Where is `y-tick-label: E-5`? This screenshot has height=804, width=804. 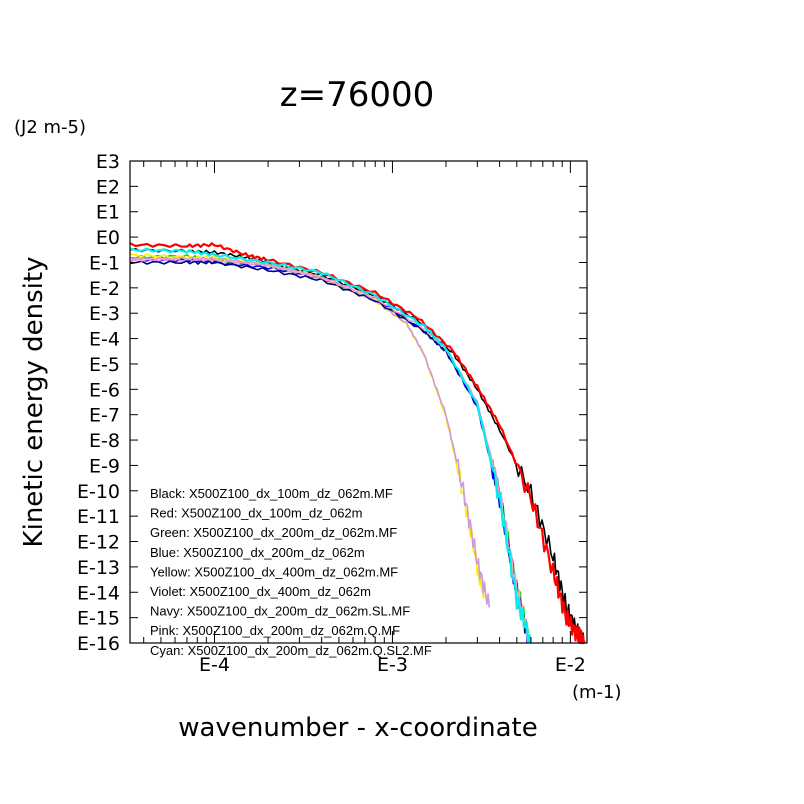 y-tick-label: E-5 is located at coordinates (104, 365).